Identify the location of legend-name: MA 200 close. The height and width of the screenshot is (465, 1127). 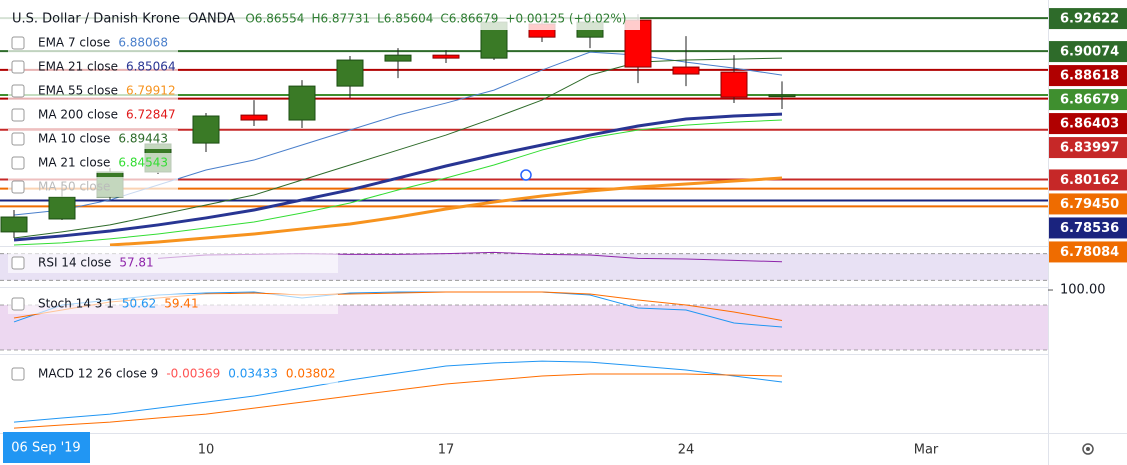
(78, 115).